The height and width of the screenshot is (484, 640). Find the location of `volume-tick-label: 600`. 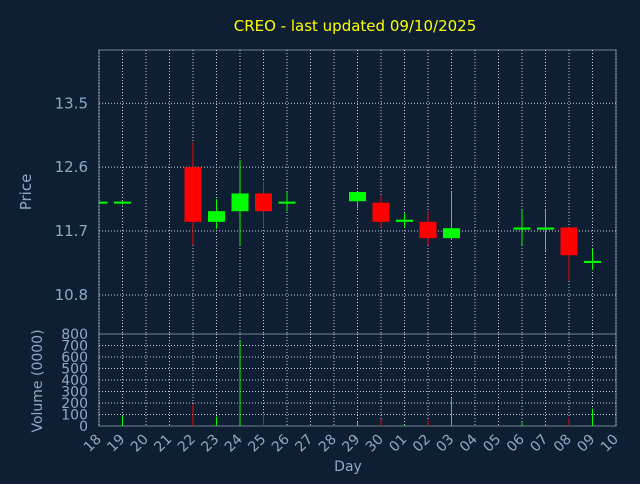

volume-tick-label: 600 is located at coordinates (74, 358).